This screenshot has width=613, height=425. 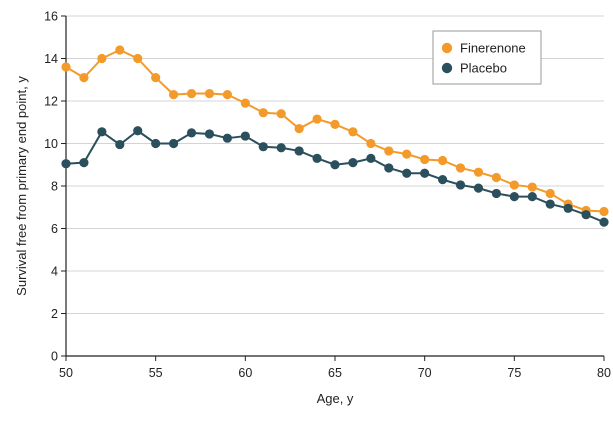 What do you see at coordinates (54, 357) in the screenshot?
I see `y-tick-label: 0` at bounding box center [54, 357].